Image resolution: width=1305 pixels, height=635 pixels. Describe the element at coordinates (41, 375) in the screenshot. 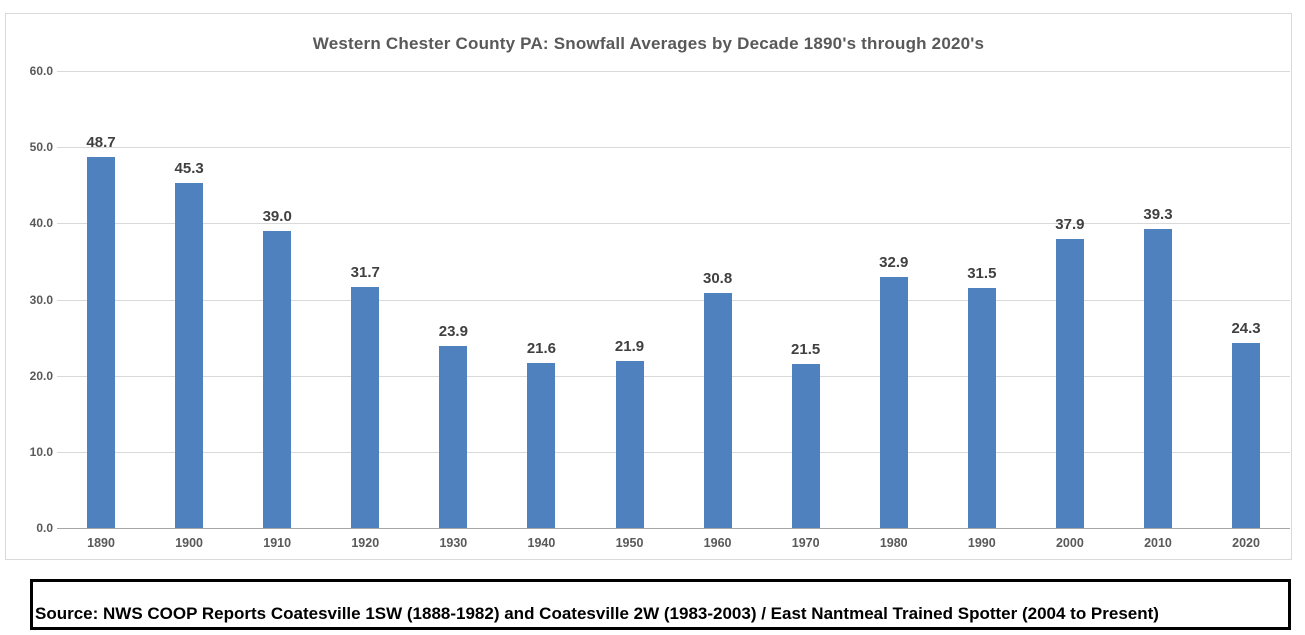

I see `y-tick-label: 20.0` at that location.